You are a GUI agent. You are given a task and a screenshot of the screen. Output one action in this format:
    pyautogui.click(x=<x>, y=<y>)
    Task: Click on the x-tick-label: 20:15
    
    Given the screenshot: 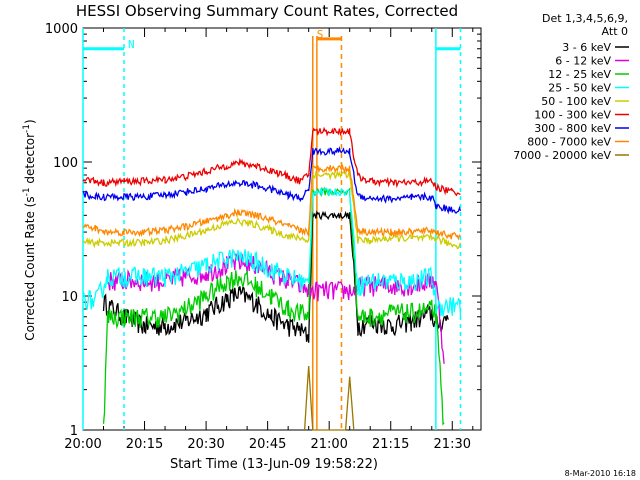 What is the action you would take?
    pyautogui.click(x=144, y=444)
    